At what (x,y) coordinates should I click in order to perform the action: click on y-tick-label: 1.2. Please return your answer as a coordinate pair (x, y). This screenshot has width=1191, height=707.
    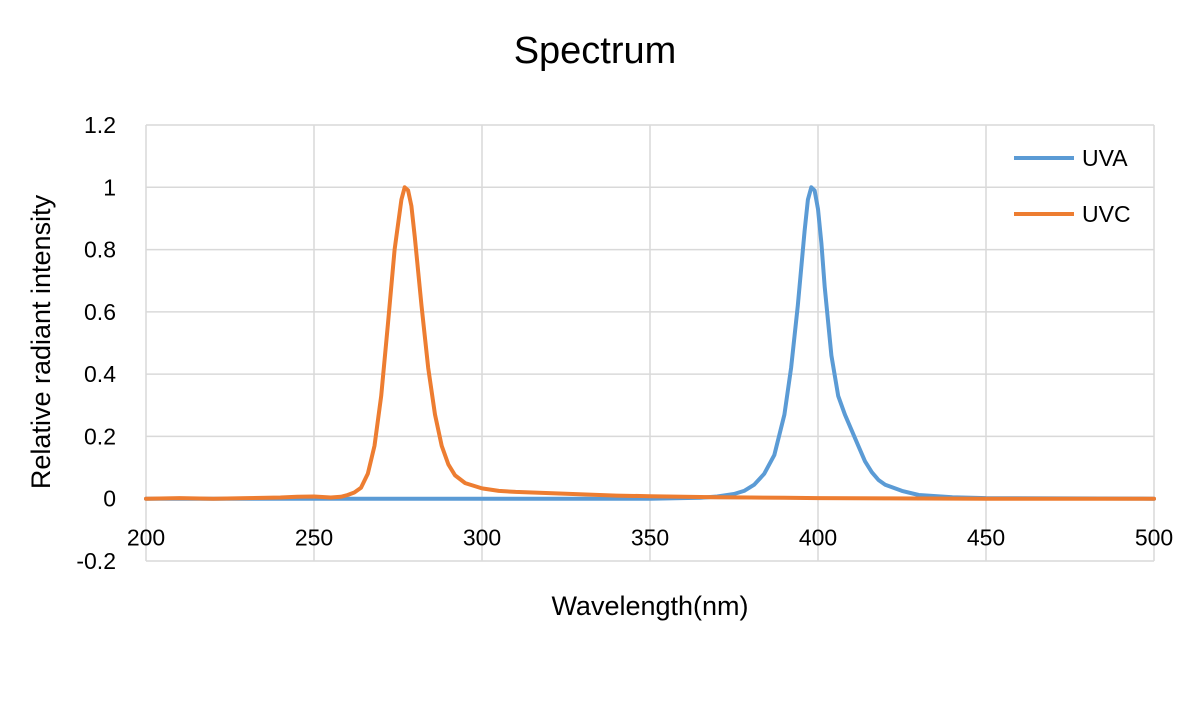
    Looking at the image, I should click on (100, 125).